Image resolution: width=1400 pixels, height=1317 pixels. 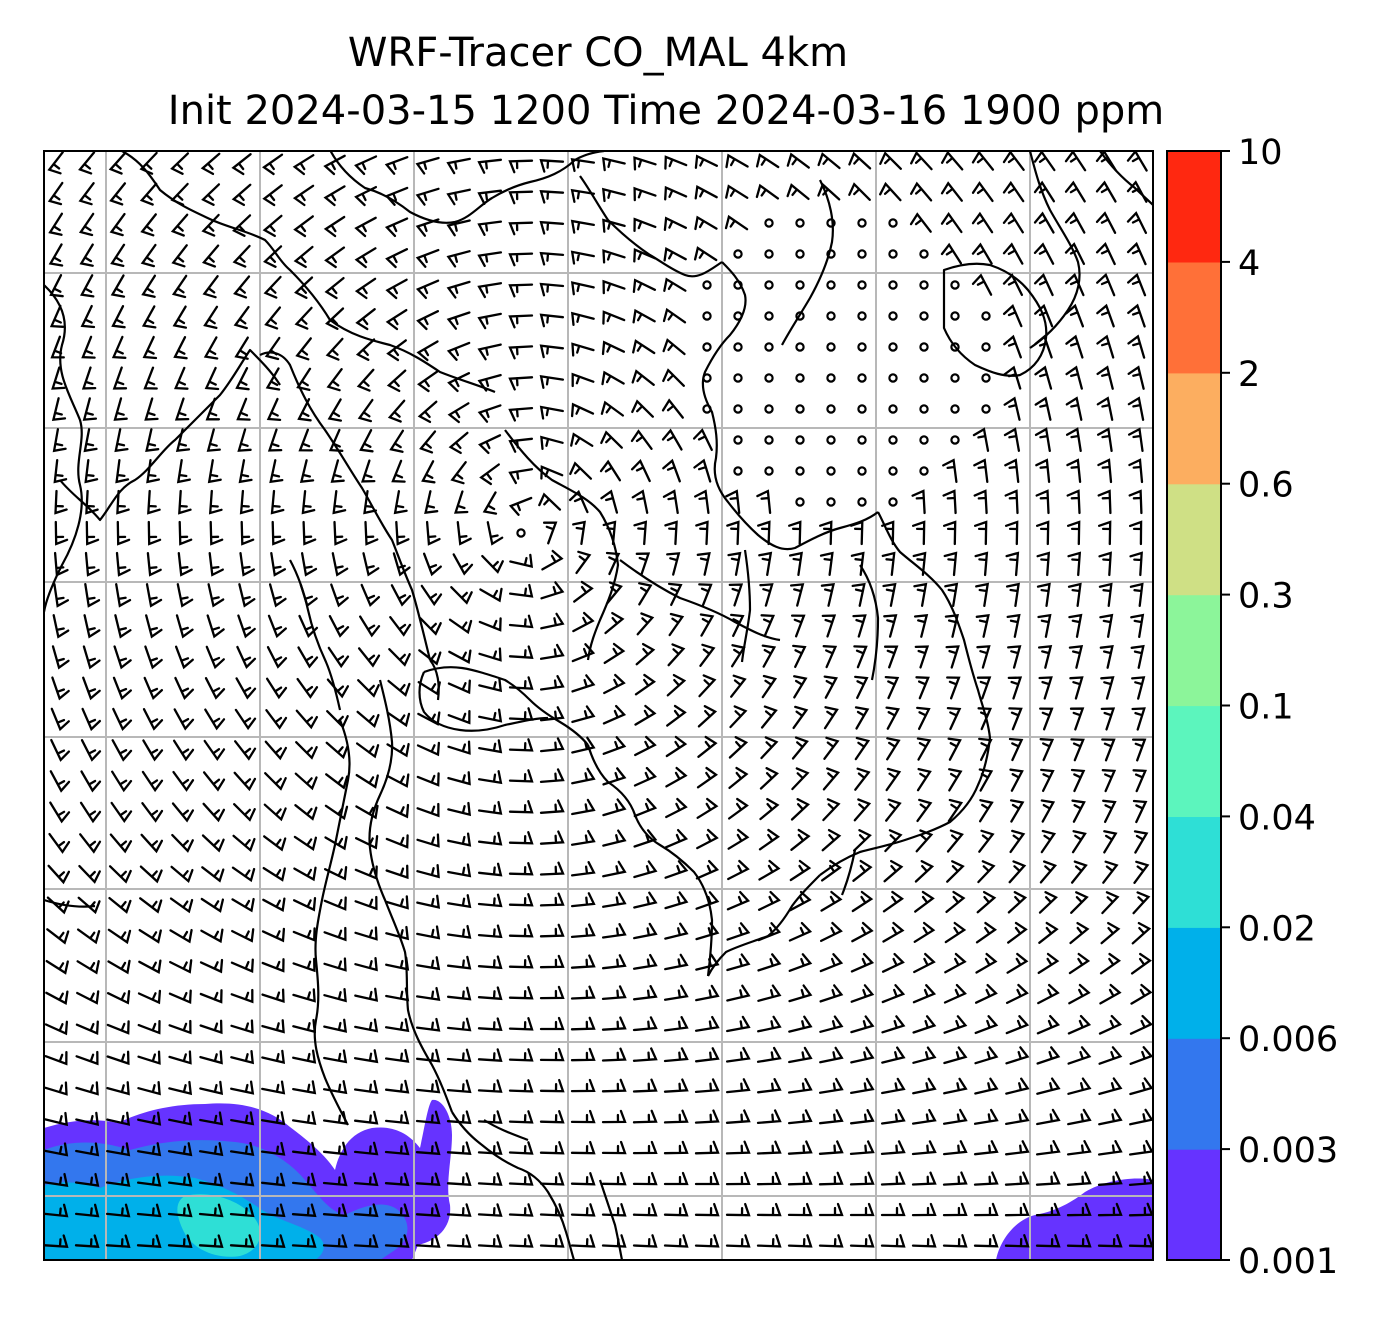 I want to click on coastline-segment, so click(x=807, y=262).